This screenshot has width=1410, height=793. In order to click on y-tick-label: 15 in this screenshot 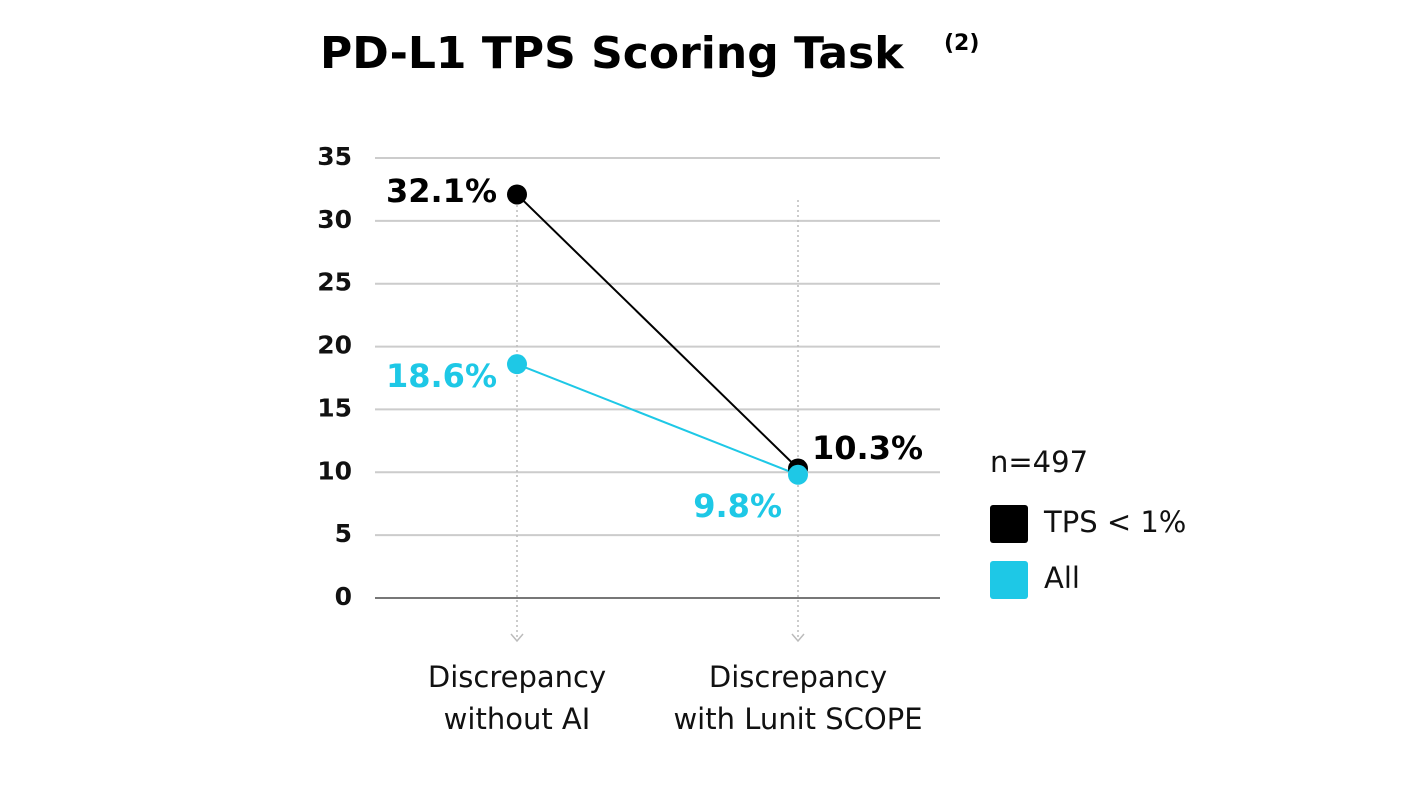, I will do `click(334, 407)`.